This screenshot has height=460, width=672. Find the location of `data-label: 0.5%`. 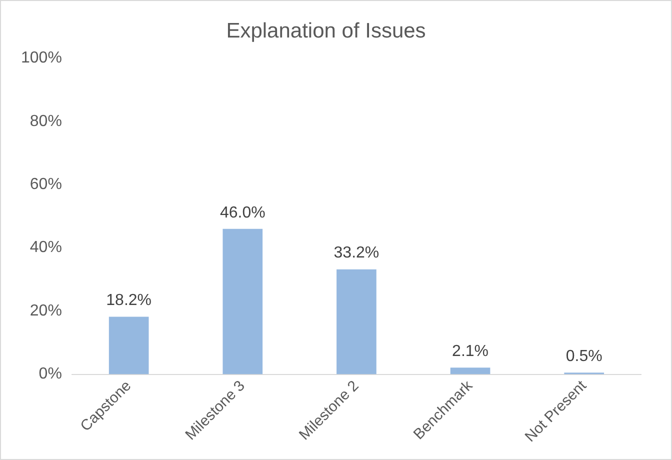

data-label: 0.5% is located at coordinates (584, 357).